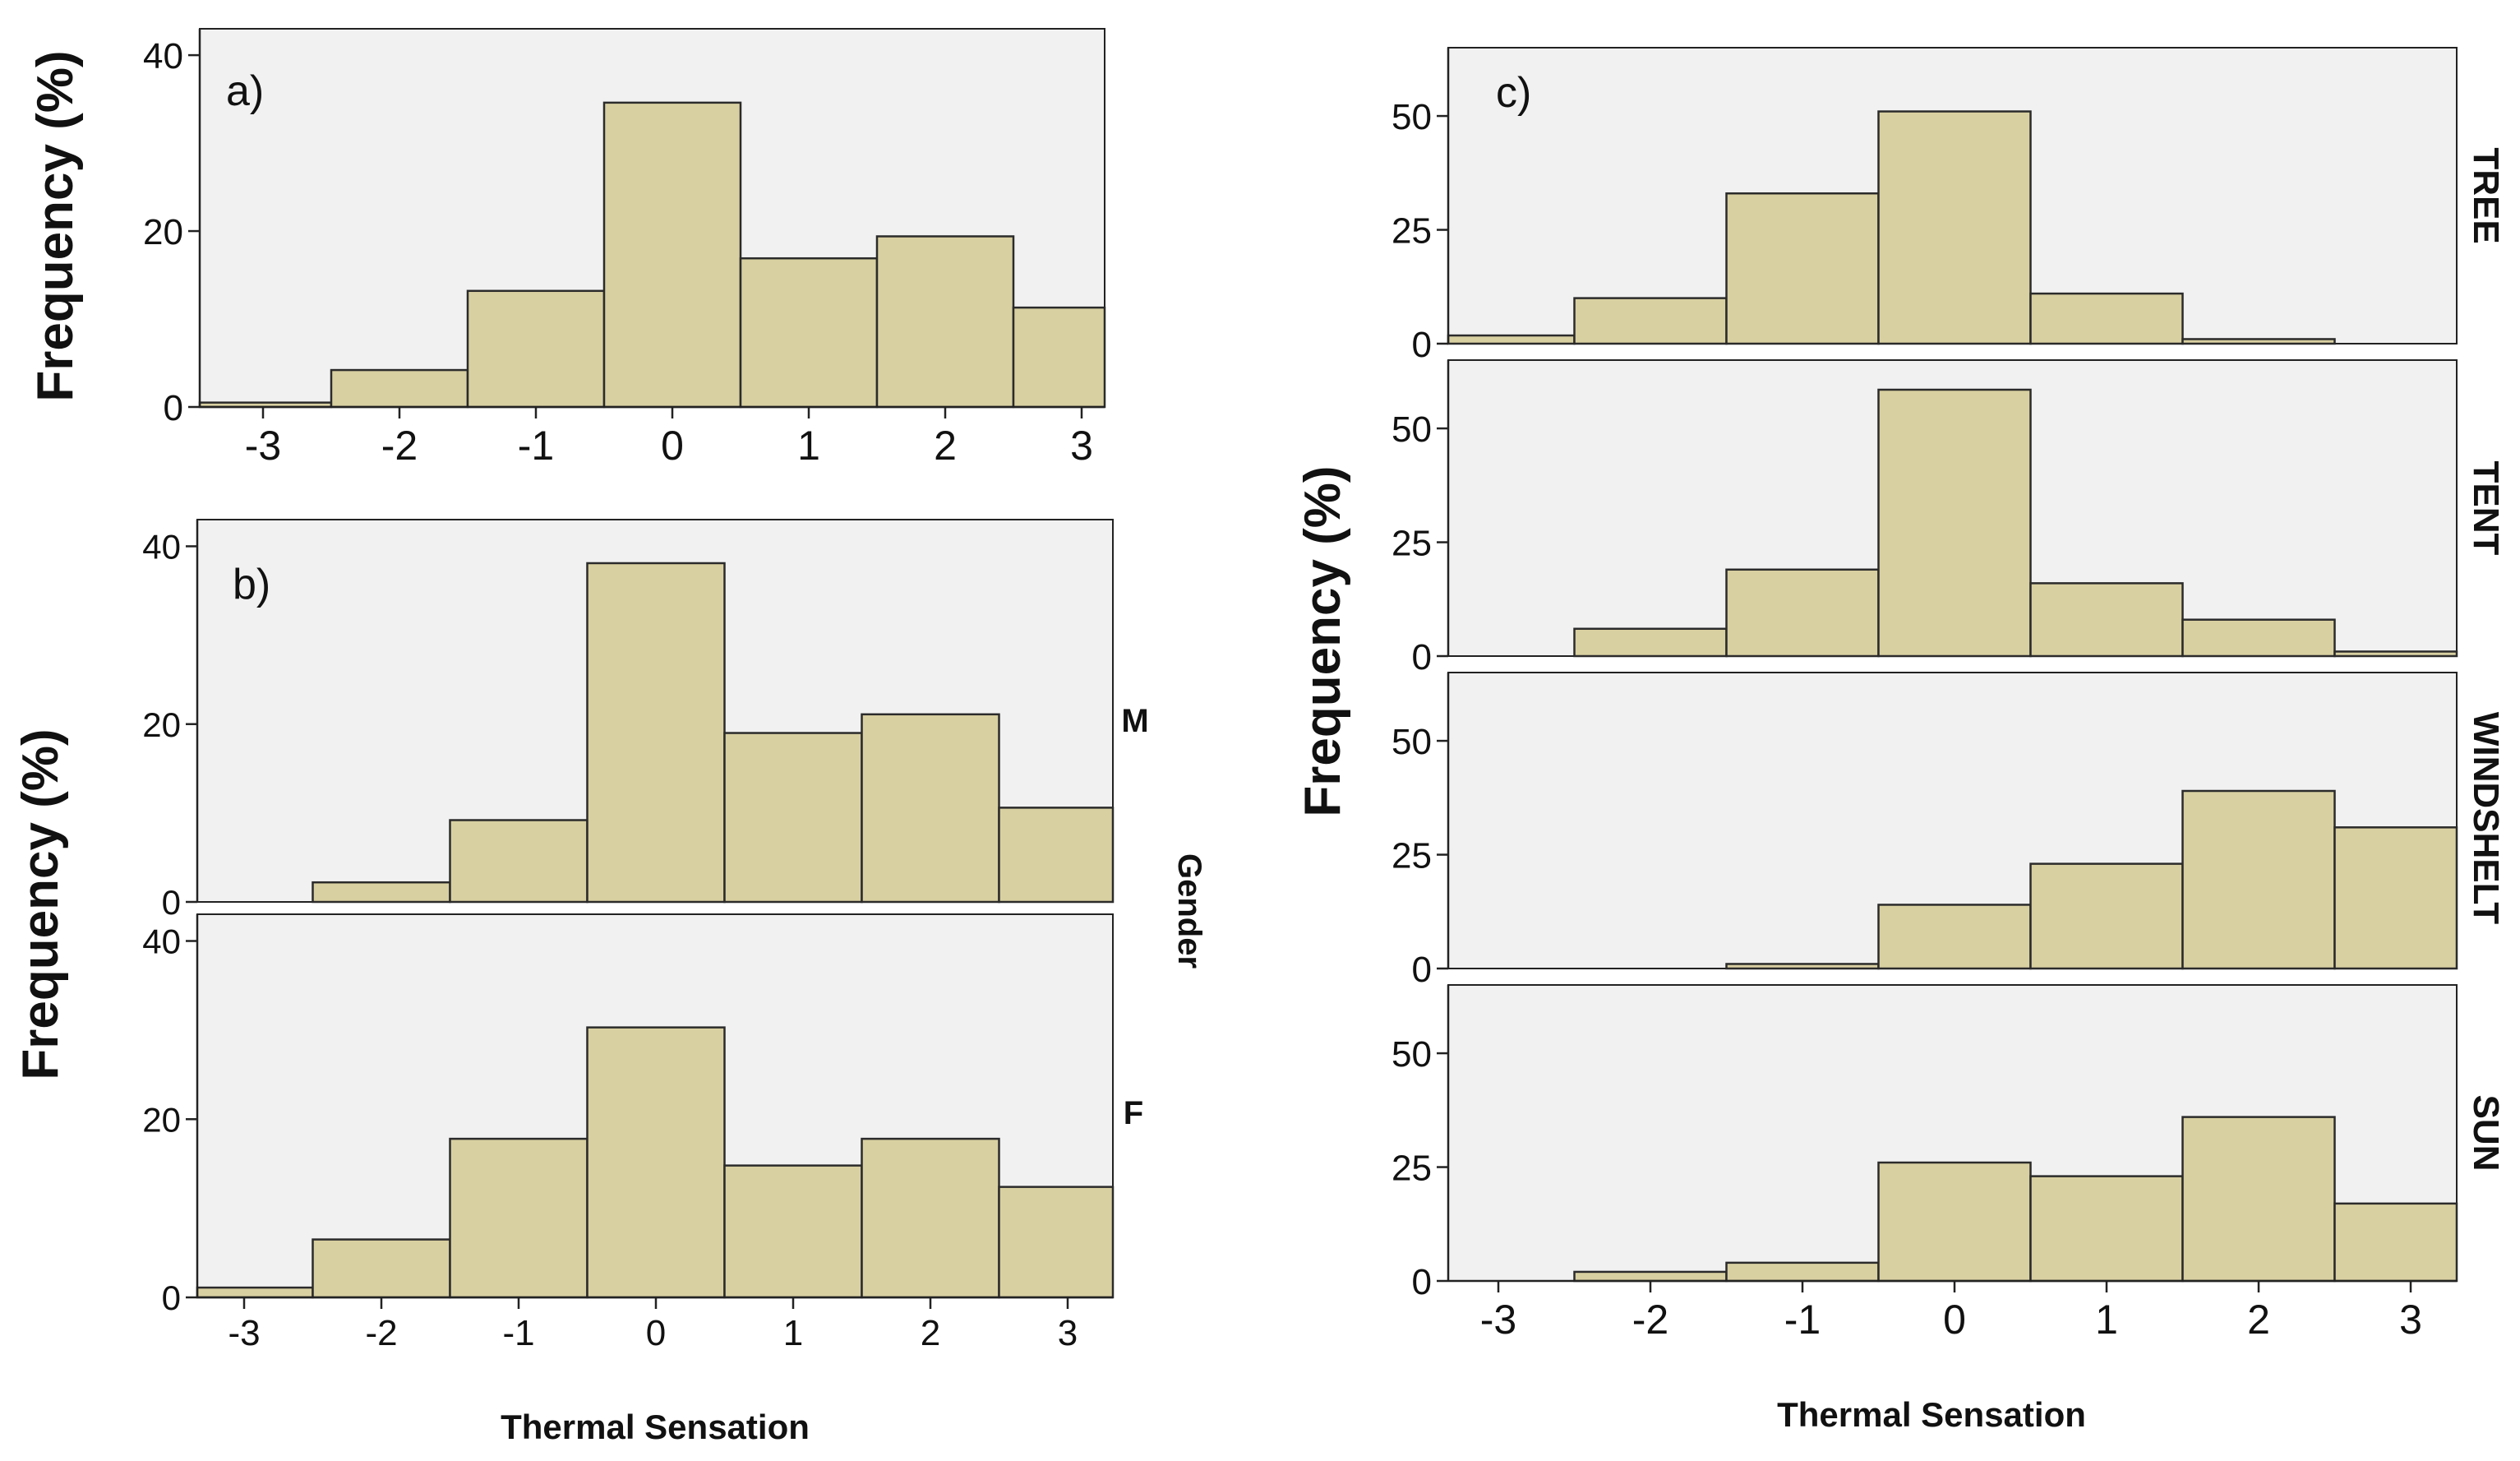 The height and width of the screenshot is (1461, 2520). I want to click on bar-c-tent--1, so click(1802, 613).